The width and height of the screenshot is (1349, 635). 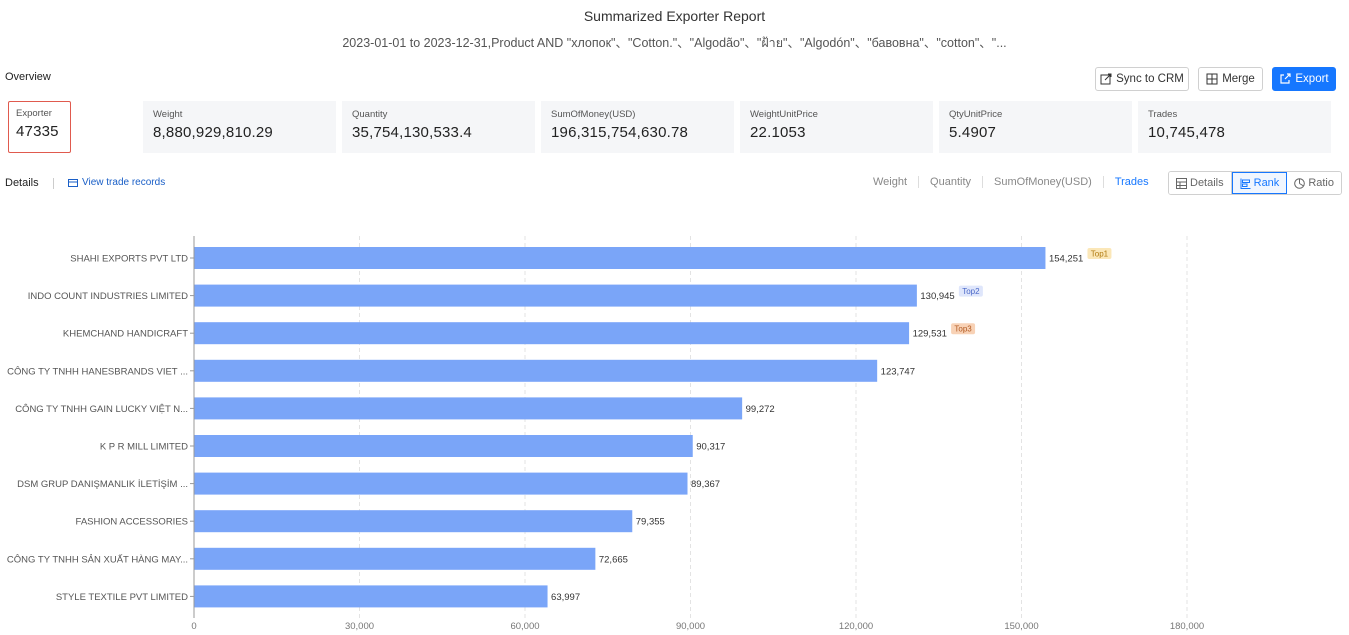 What do you see at coordinates (1043, 182) in the screenshot?
I see `tab-sum-of-money: SumOfMoney(USD)` at bounding box center [1043, 182].